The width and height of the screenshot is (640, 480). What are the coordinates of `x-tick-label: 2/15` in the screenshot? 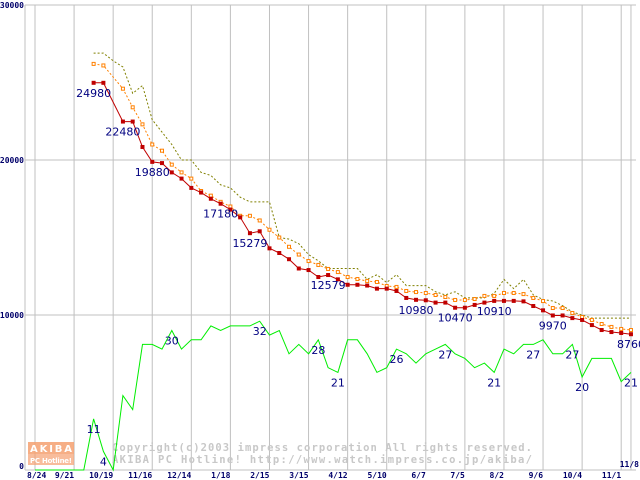 It's located at (259, 475).